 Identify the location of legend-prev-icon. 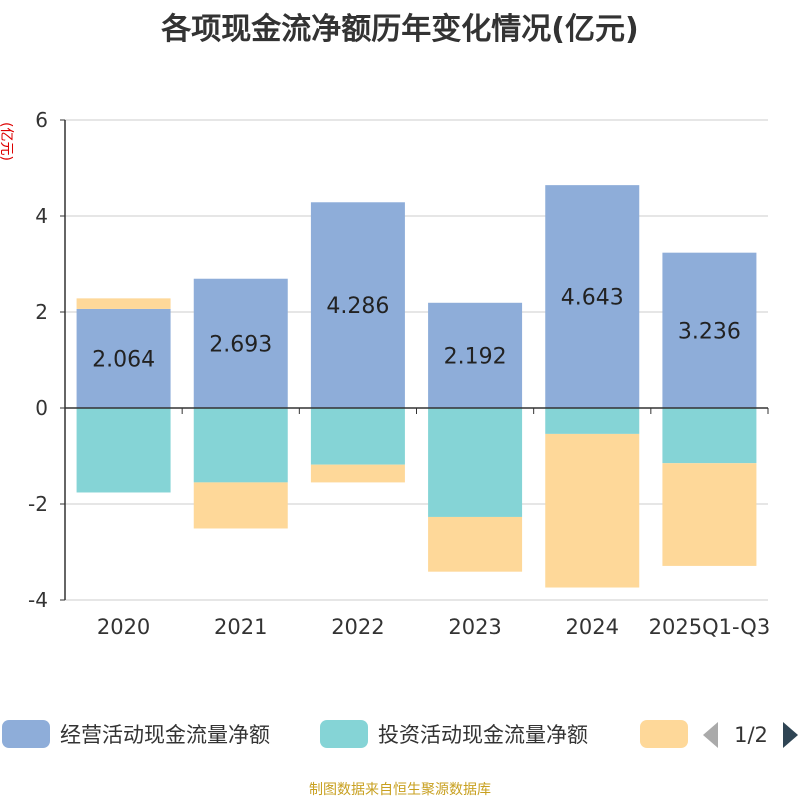
(710, 735).